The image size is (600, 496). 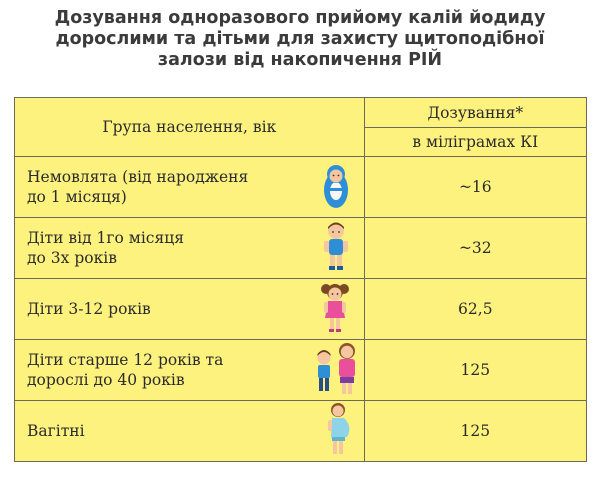 I want to click on group-cell: Вагітні, so click(x=189, y=431).